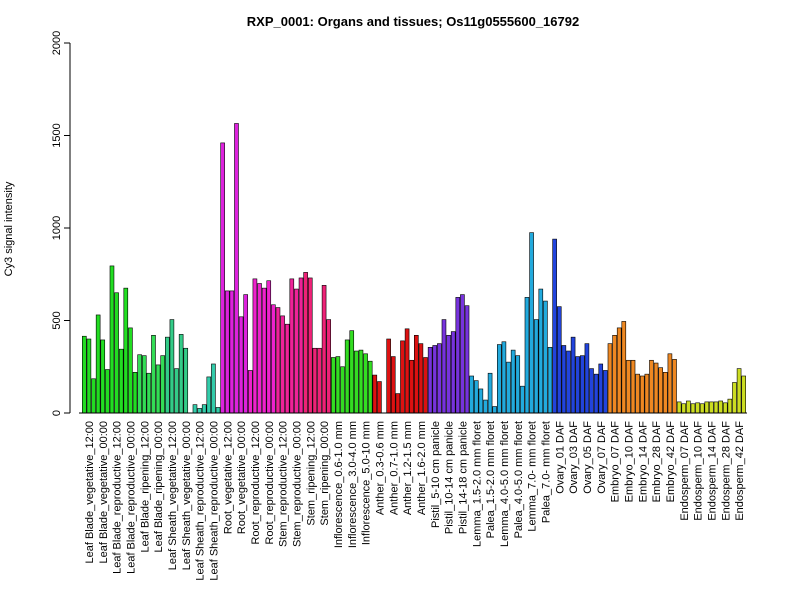 The height and width of the screenshot is (600, 800). I want to click on x-category-label: Embryo_28 DAF, so click(657, 462).